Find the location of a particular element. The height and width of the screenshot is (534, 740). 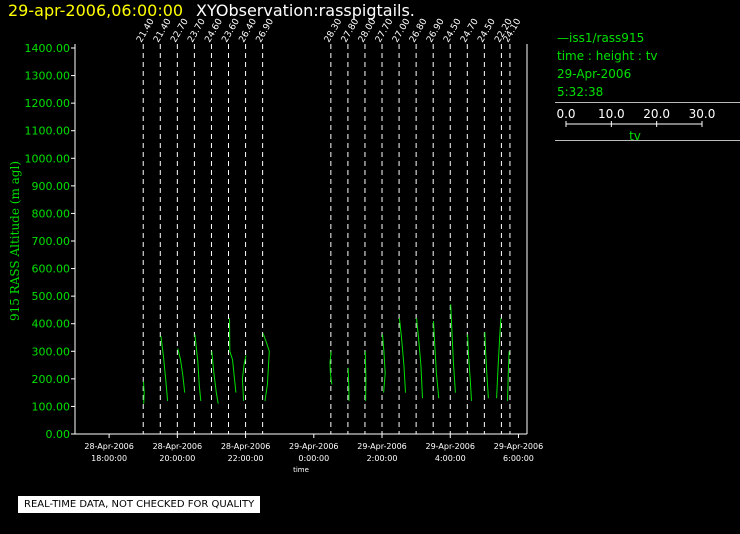

y-tick-label: 400.00 is located at coordinates (51, 324).